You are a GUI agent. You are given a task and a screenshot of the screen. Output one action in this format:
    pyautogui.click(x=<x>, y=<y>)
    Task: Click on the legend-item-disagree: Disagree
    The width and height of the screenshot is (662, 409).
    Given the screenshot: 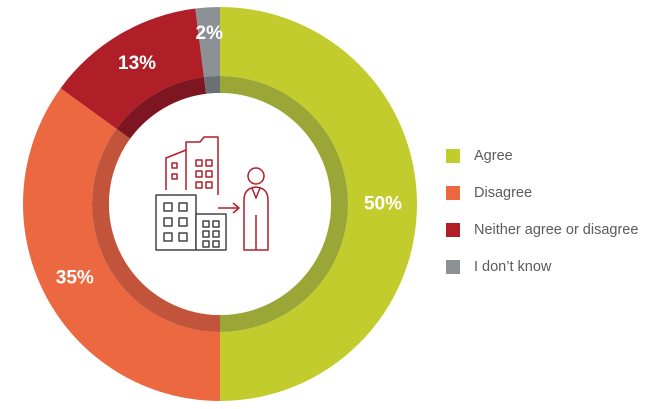 What is the action you would take?
    pyautogui.click(x=542, y=193)
    